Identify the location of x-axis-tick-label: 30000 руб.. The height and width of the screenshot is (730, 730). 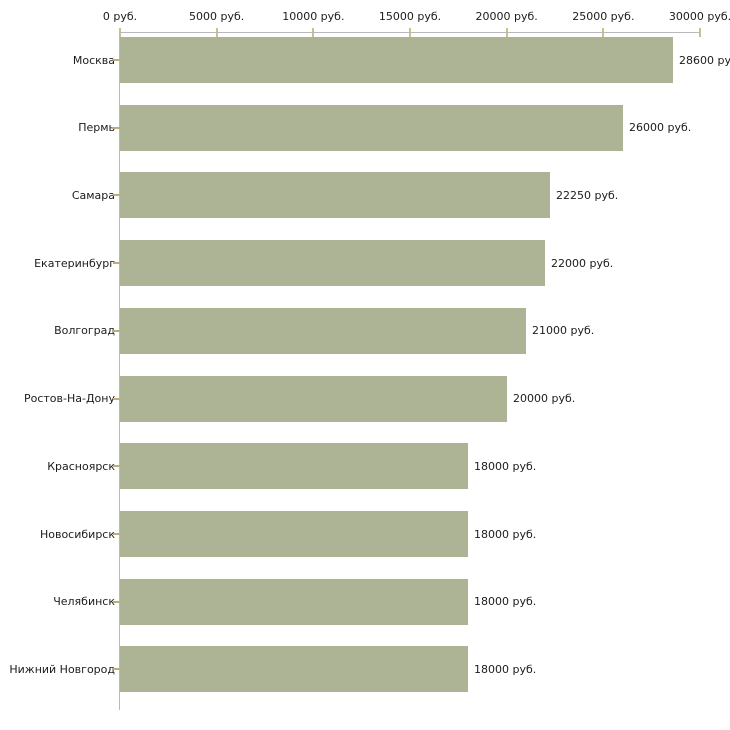
(699, 16).